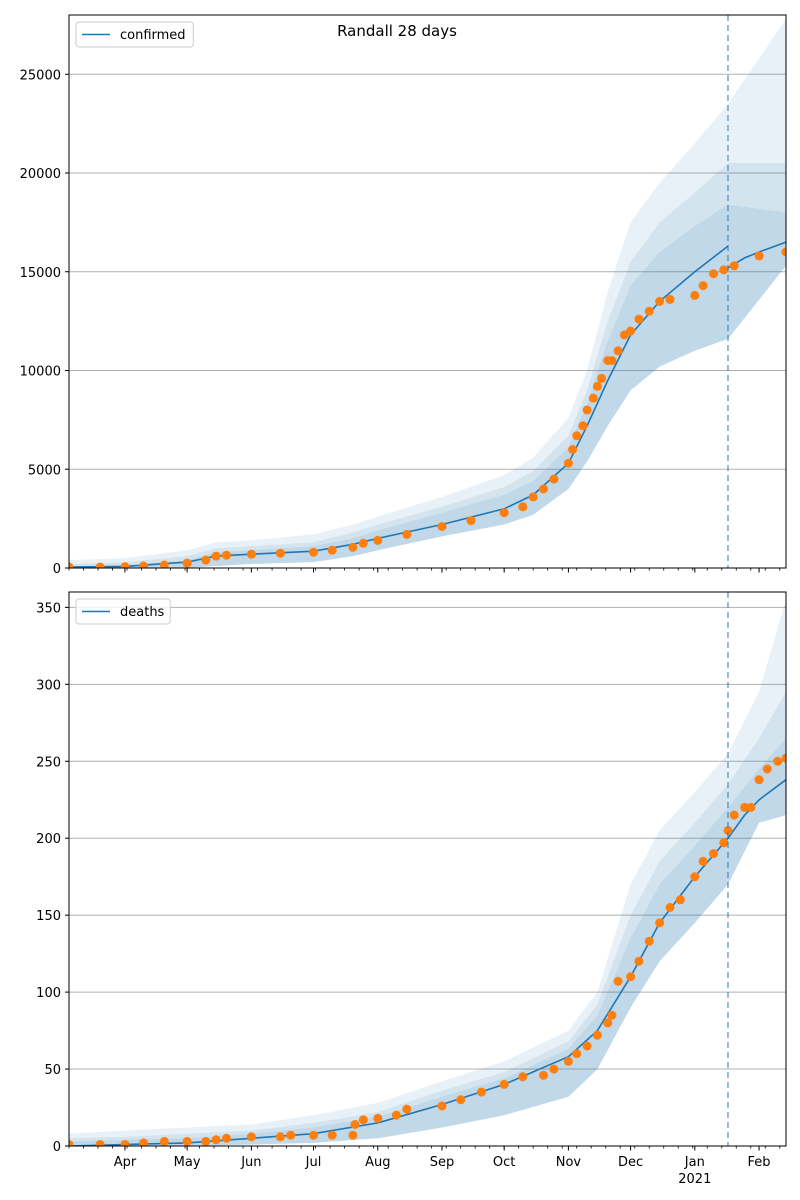  Describe the element at coordinates (125, 1162) in the screenshot. I see `x-tick-label: Apr` at that location.